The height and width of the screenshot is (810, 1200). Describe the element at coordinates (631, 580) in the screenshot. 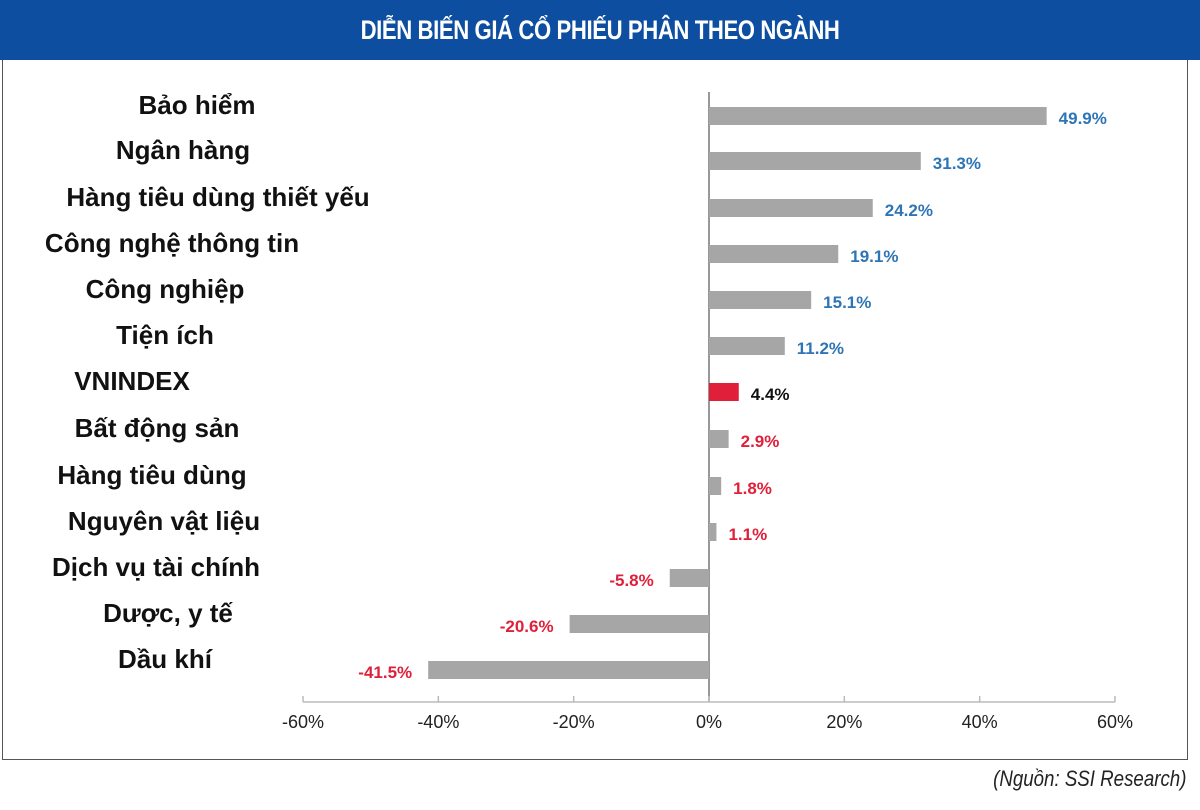

I see `data-label: -5.8%` at that location.